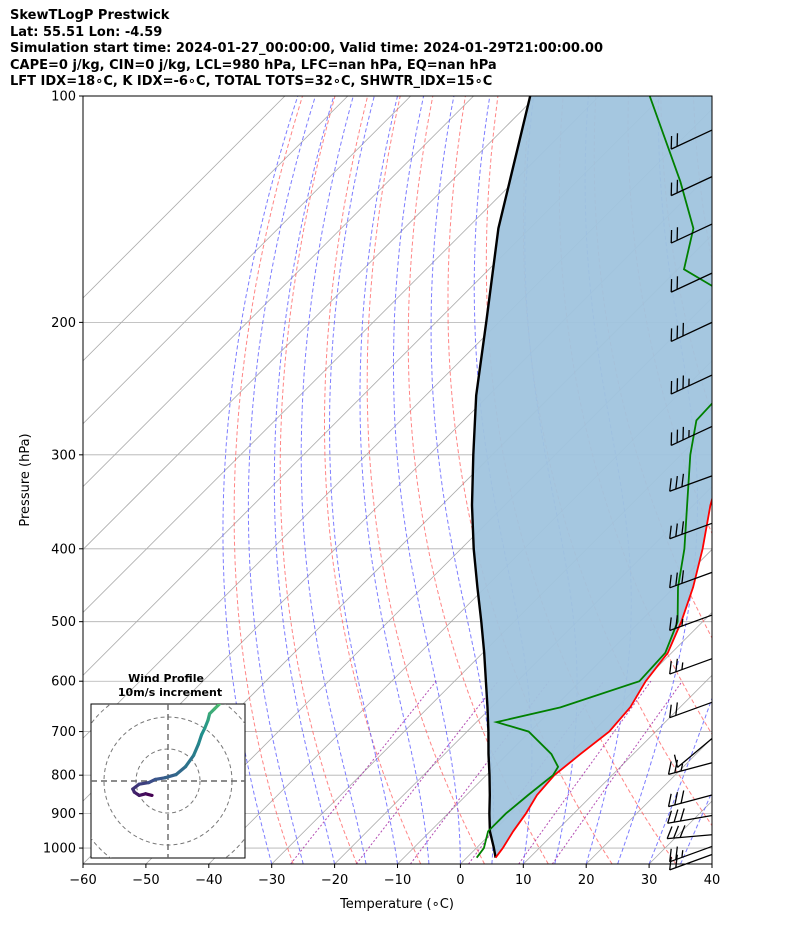 Image resolution: width=794 pixels, height=937 pixels. What do you see at coordinates (63, 682) in the screenshot?
I see `y-tick-label: 600` at bounding box center [63, 682].